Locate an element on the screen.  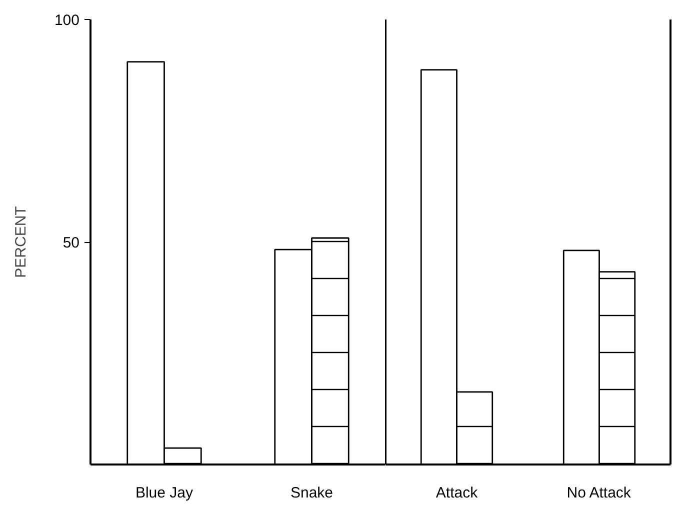
x-tick-label: No Attack is located at coordinates (599, 493).